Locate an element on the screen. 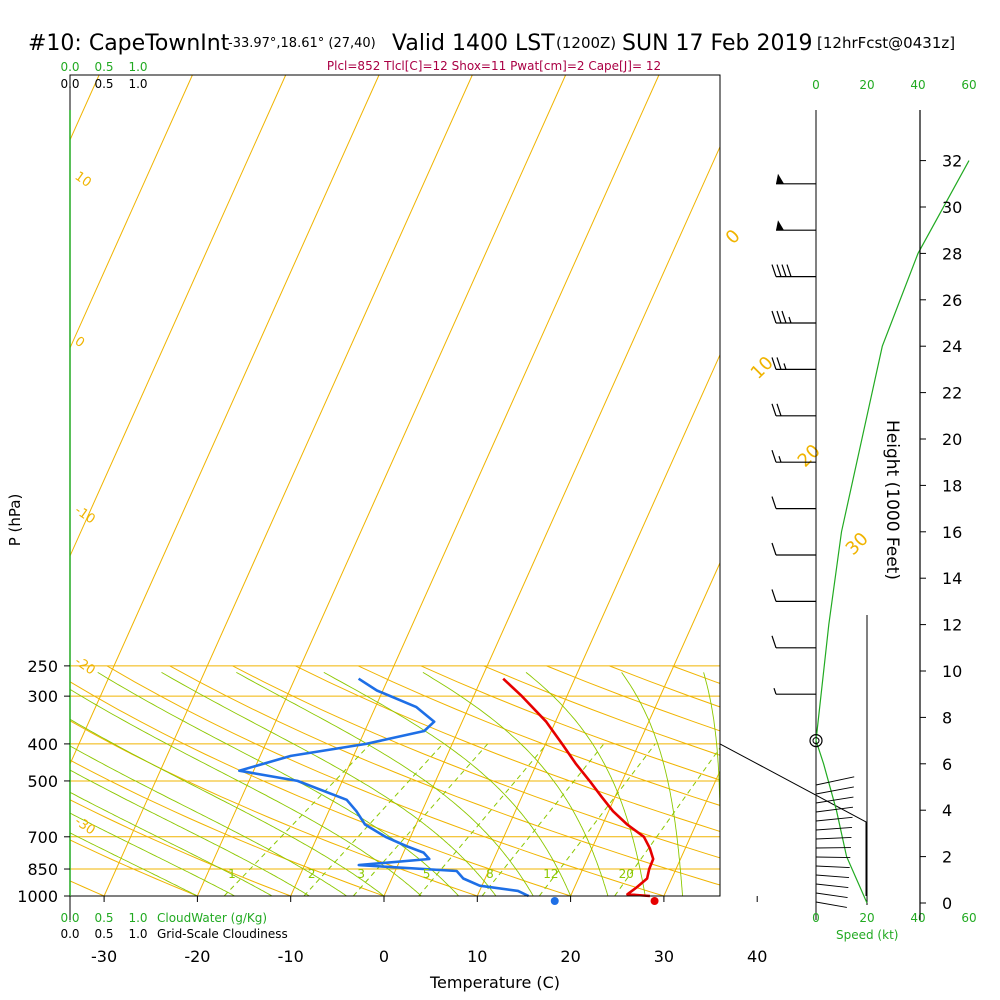 The width and height of the screenshot is (1000, 1000). calm-wind-marker-inner is located at coordinates (816, 741).